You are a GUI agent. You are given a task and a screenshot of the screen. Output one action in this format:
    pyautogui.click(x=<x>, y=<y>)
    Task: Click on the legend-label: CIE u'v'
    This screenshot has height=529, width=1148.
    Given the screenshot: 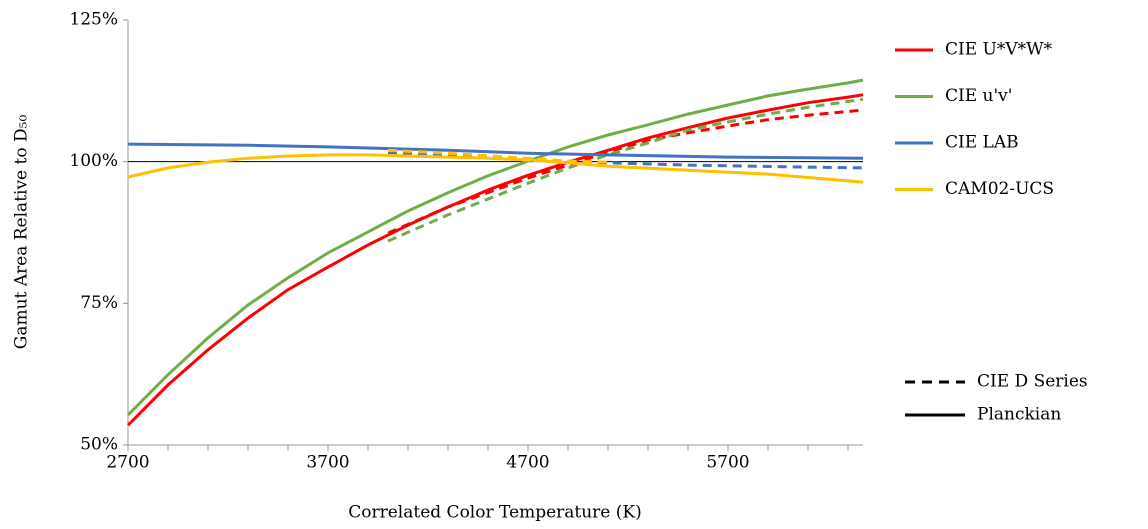 What is the action you would take?
    pyautogui.click(x=978, y=96)
    